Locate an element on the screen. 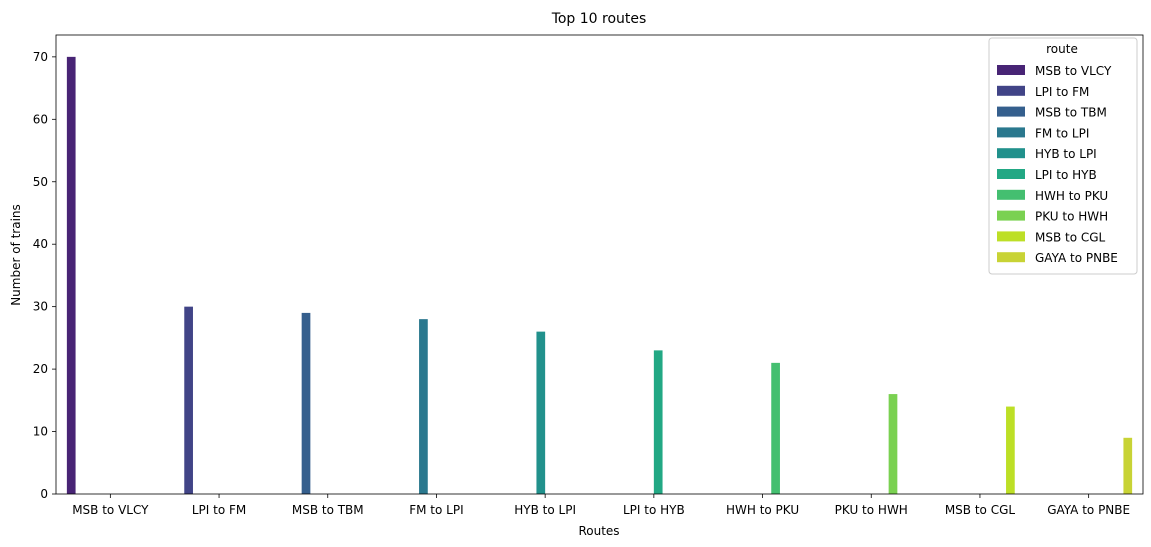  x-tick-label: FM to LPI is located at coordinates (436, 510).